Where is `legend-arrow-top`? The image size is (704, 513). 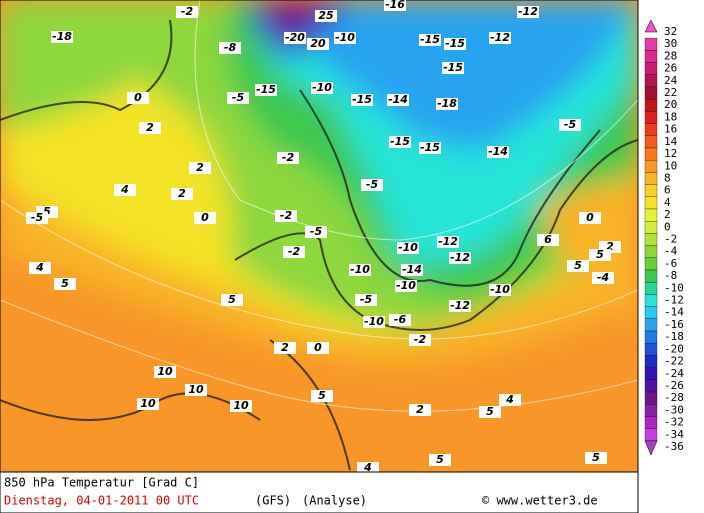
legend-arrow-top is located at coordinates (651, 26).